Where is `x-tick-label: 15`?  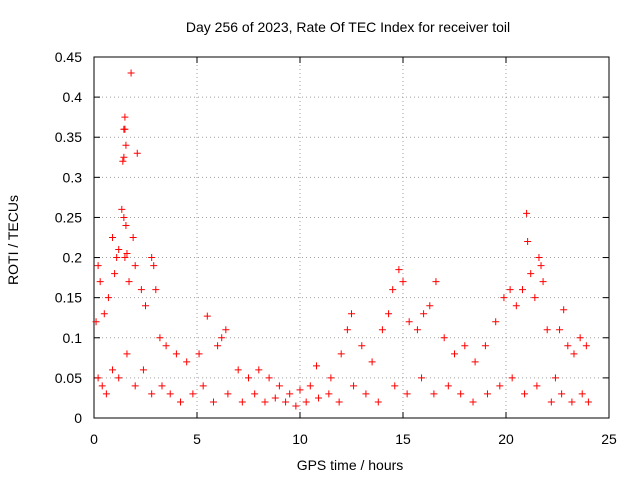 x-tick-label: 15 is located at coordinates (403, 439).